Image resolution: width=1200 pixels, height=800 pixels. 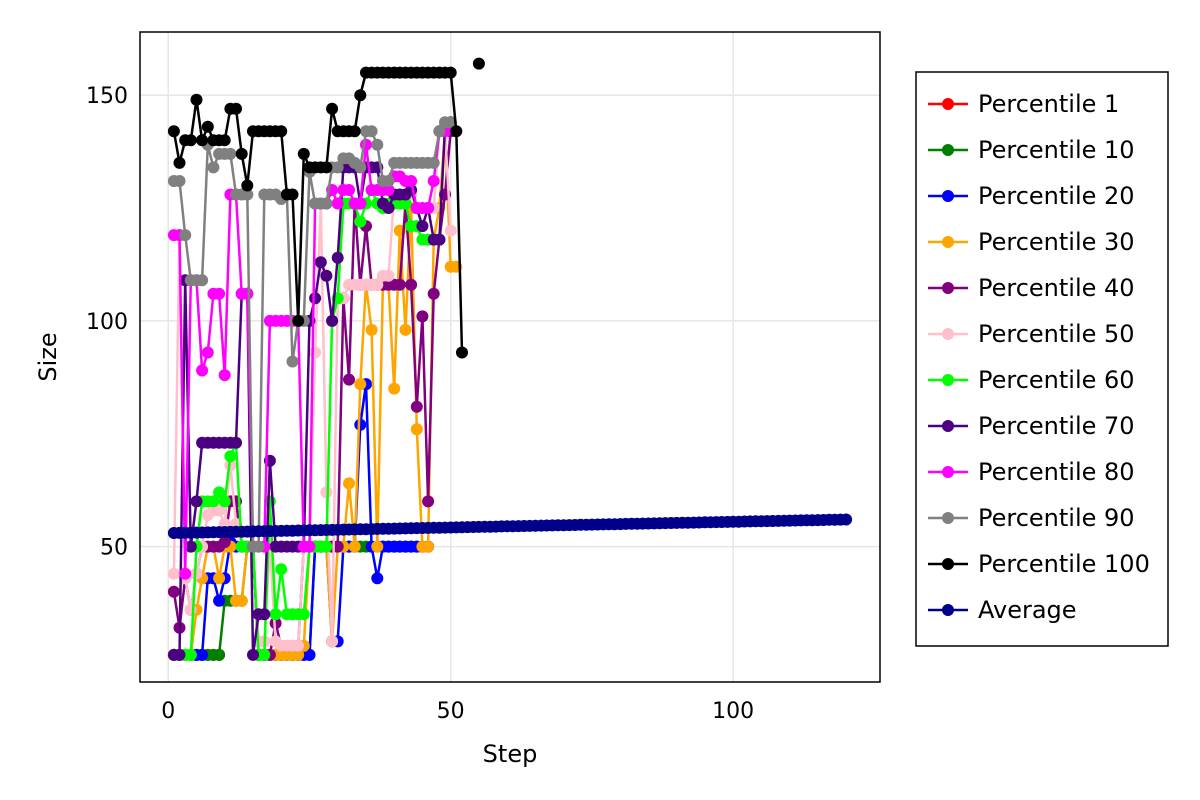 I want to click on x-tick-label: 50, so click(x=451, y=711).